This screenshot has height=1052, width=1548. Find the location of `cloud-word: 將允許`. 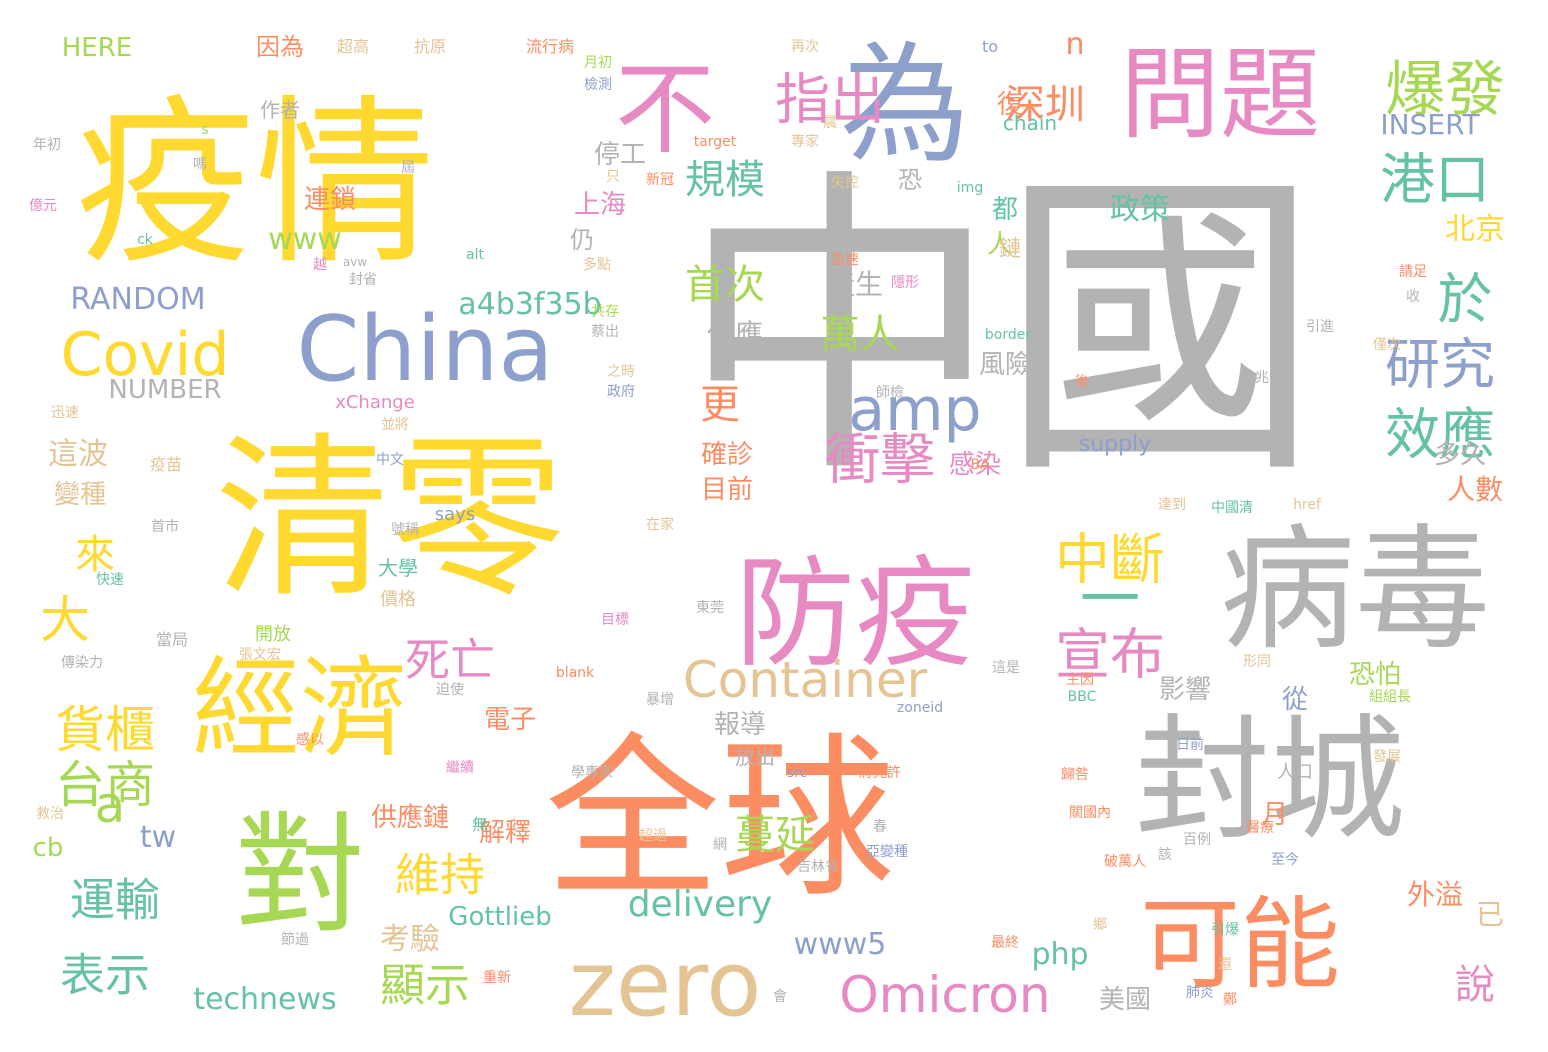

cloud-word: 將允許 is located at coordinates (880, 773).